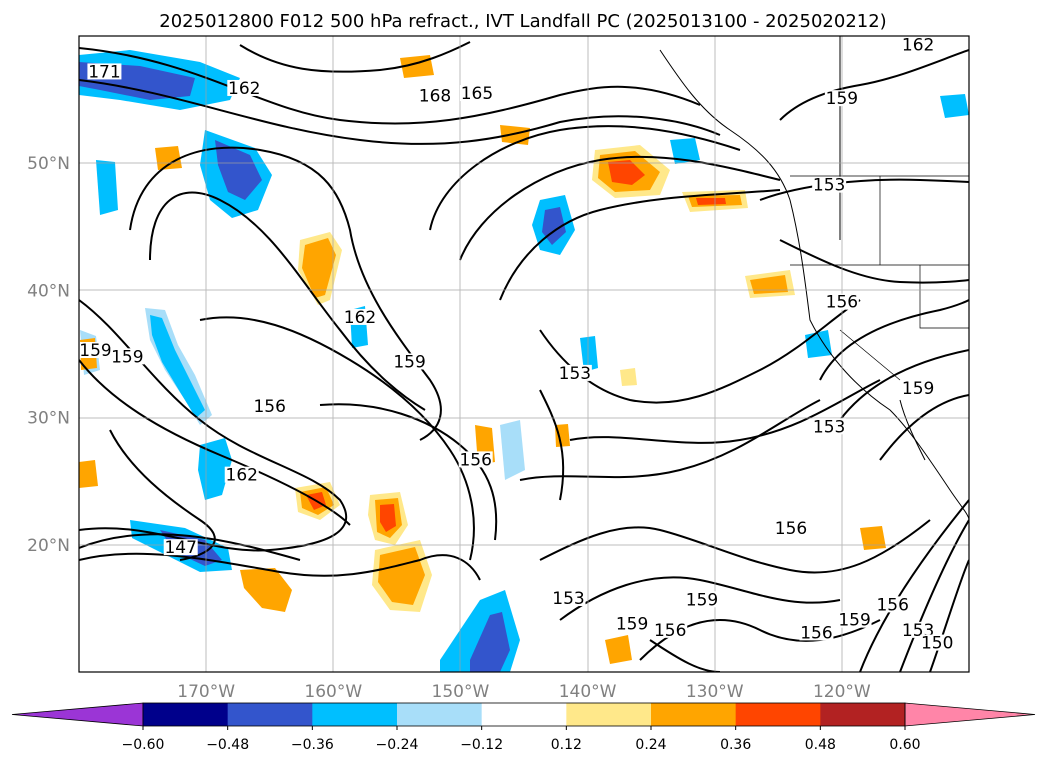 The height and width of the screenshot is (765, 1047). Describe the element at coordinates (970, 714) in the screenshot. I see `colorbar-extend-high` at that location.